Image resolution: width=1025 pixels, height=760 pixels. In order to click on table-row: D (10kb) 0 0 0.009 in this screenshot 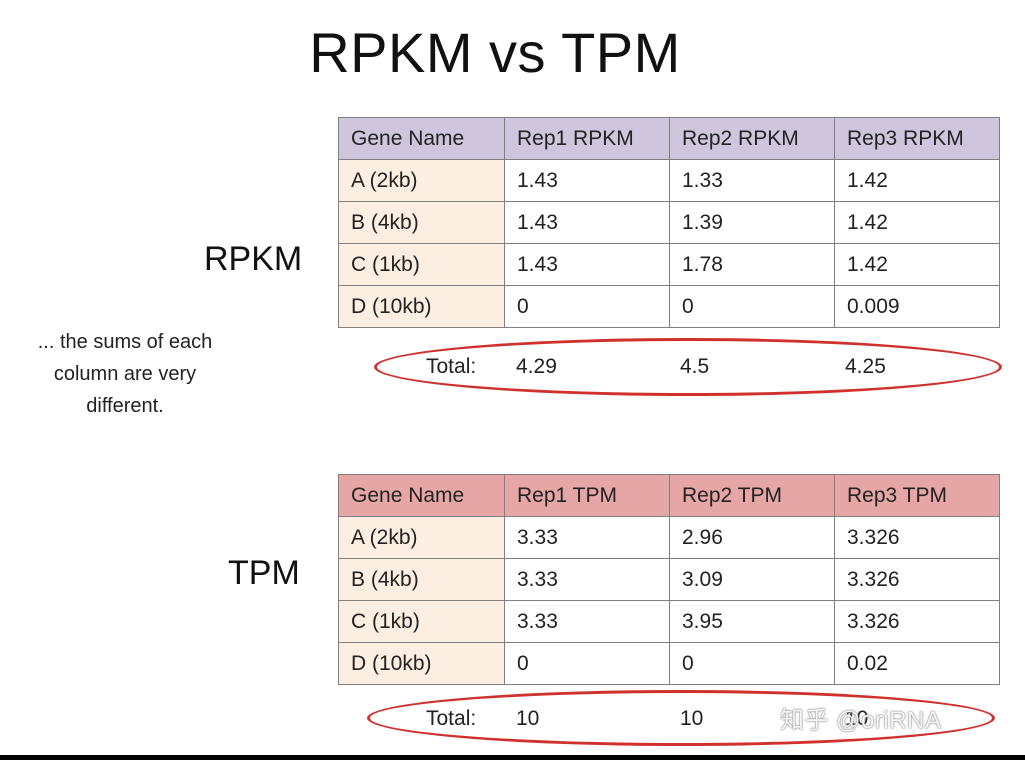, I will do `click(669, 306)`.